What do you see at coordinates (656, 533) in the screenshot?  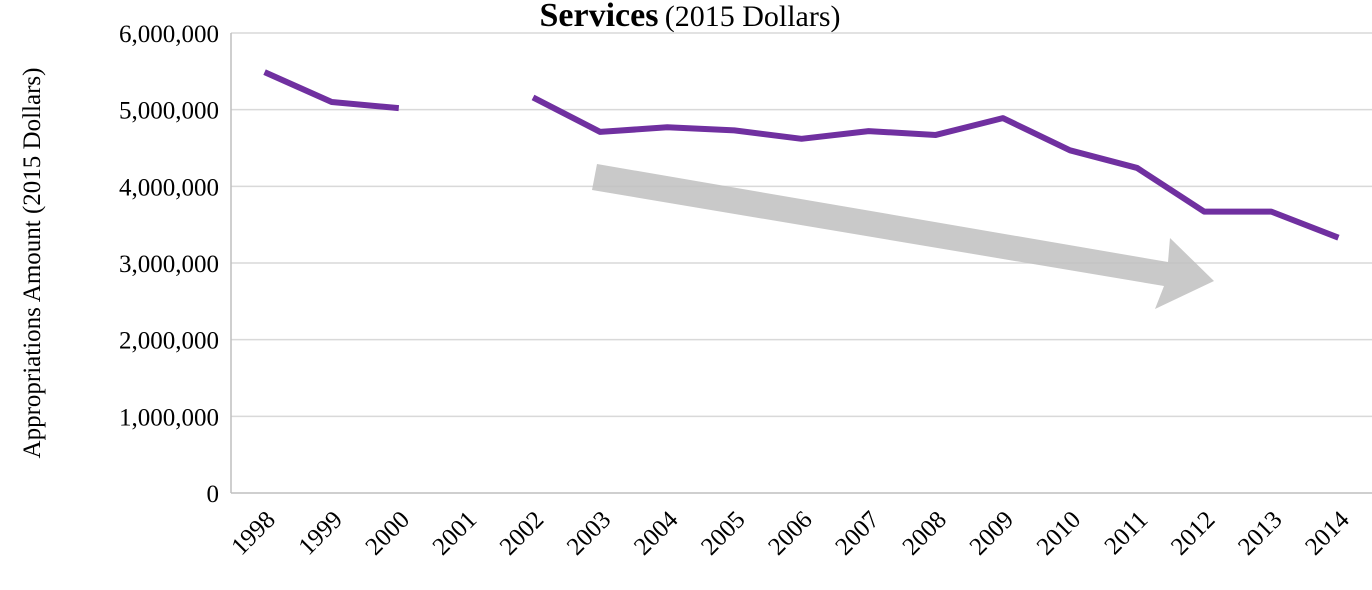 I see `x-tick-label: 2004` at bounding box center [656, 533].